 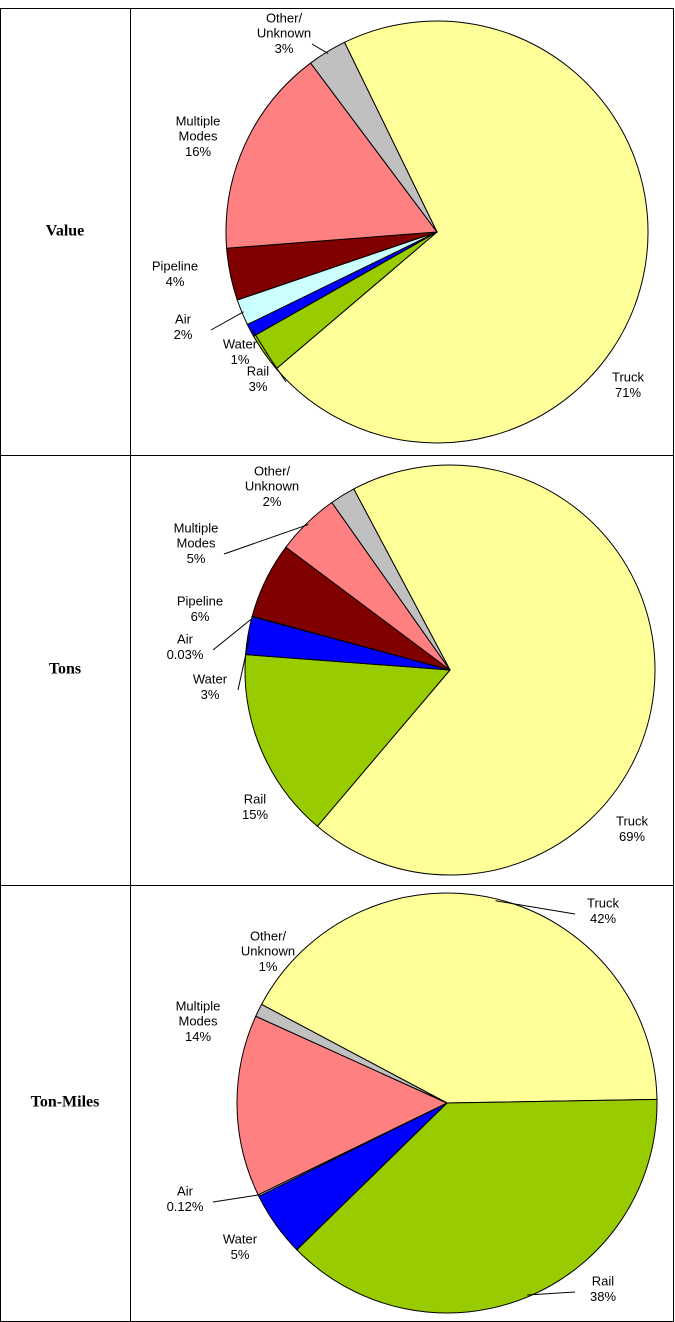 What do you see at coordinates (255, 814) in the screenshot?
I see `slice-value-label: 15%` at bounding box center [255, 814].